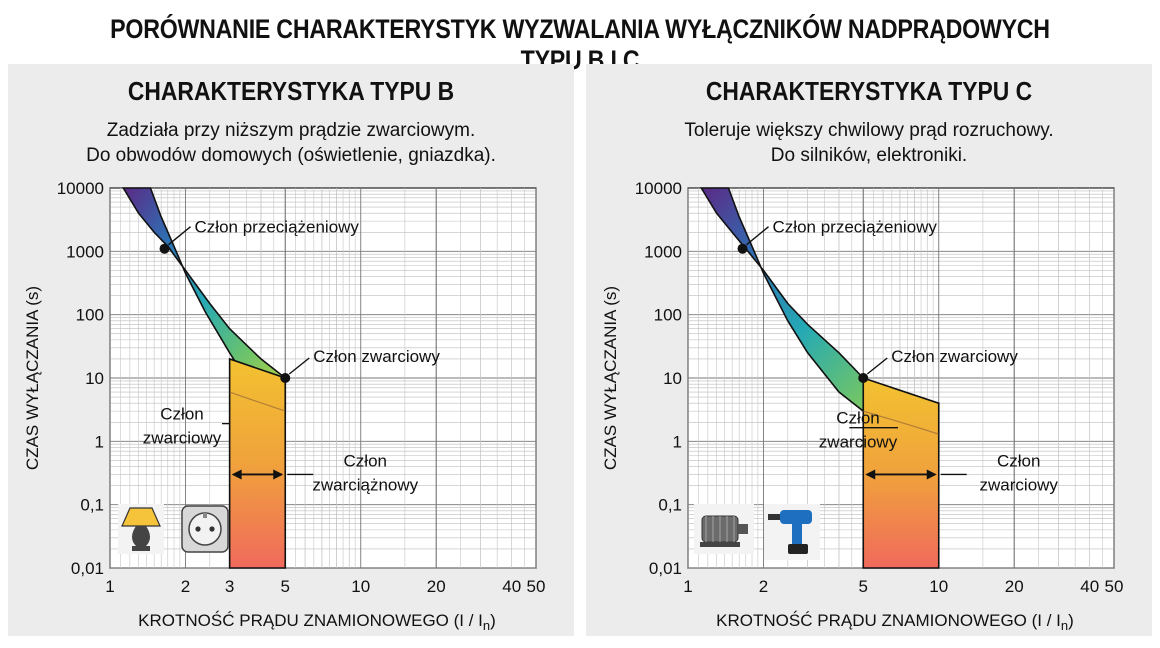 The width and height of the screenshot is (1160, 648). I want to click on drill-battery, so click(798, 549).